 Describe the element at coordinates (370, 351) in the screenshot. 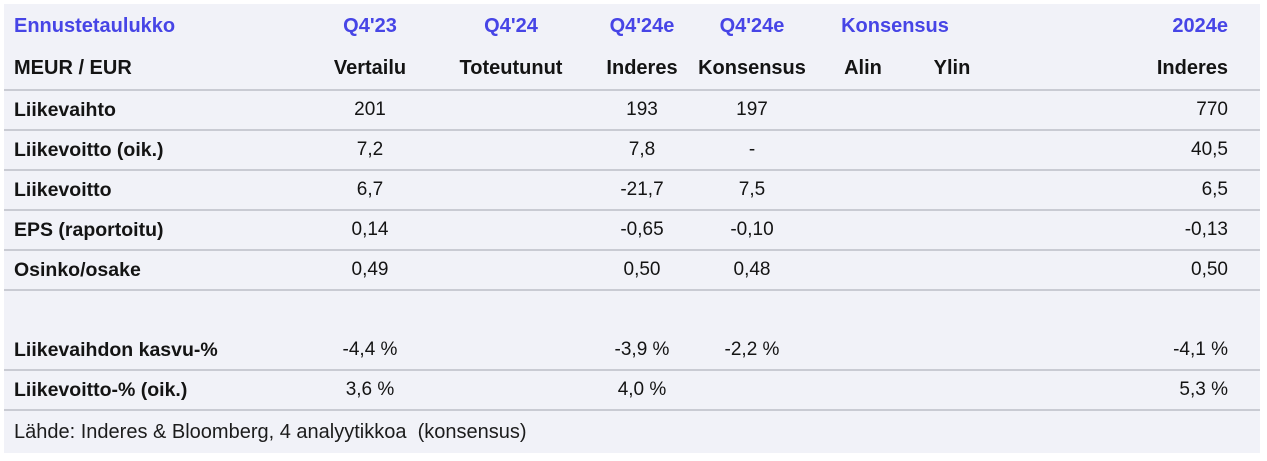

I see `table-cell: -4,4 %` at that location.